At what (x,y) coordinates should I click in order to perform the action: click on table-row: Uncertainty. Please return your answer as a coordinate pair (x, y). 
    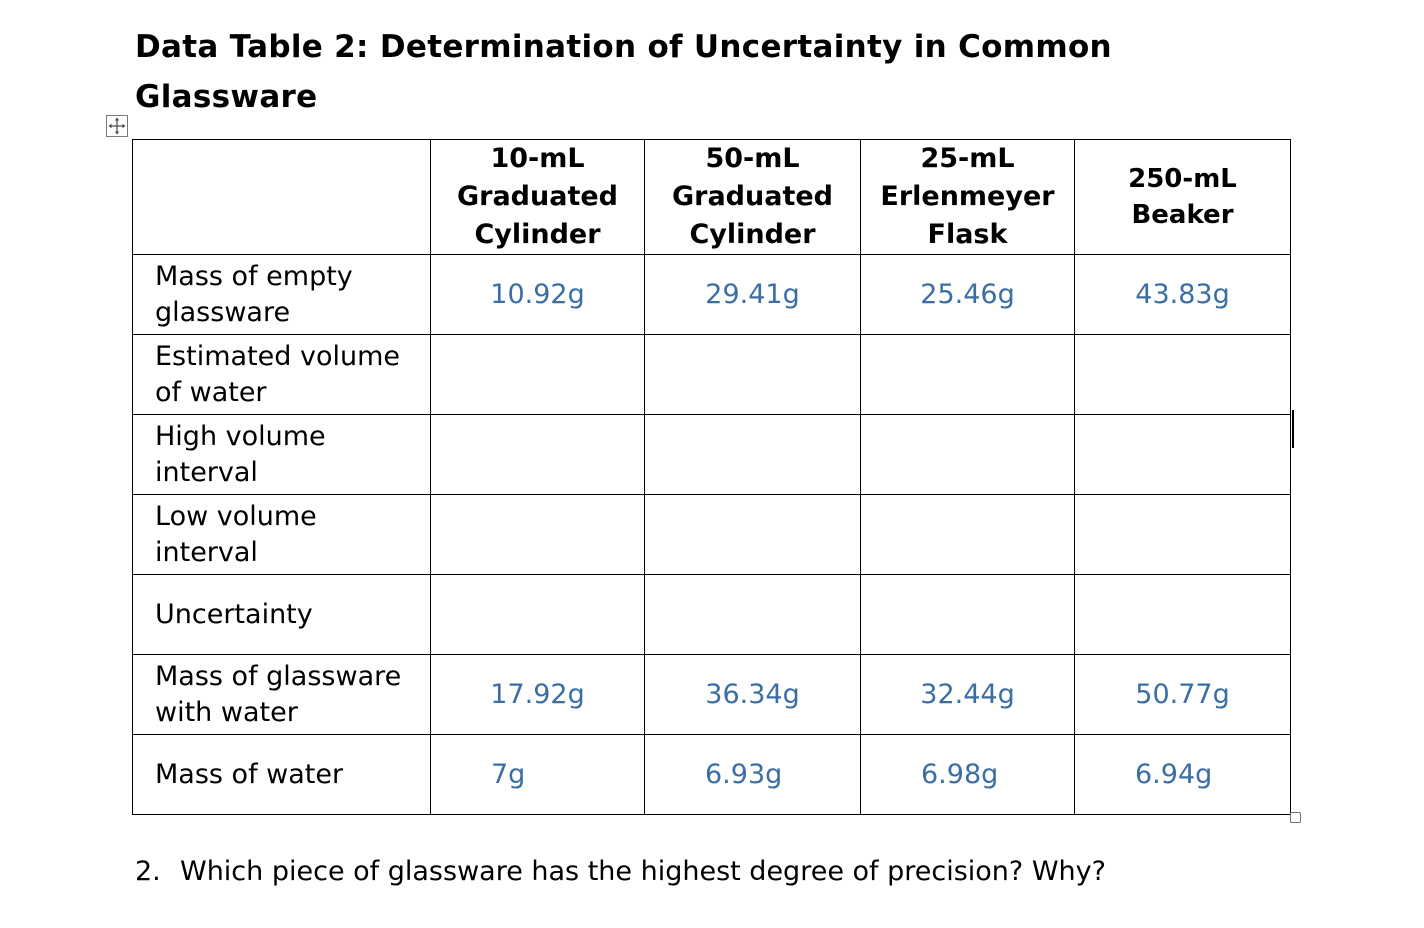
    Looking at the image, I should click on (711, 614).